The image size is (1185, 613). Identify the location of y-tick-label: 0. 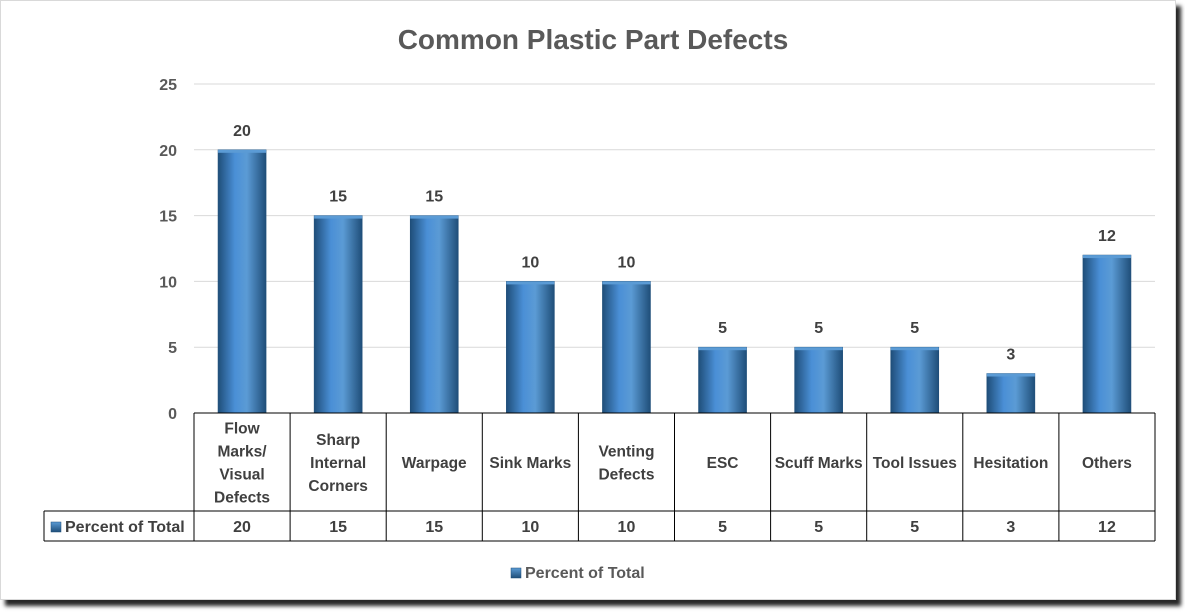
(172, 414).